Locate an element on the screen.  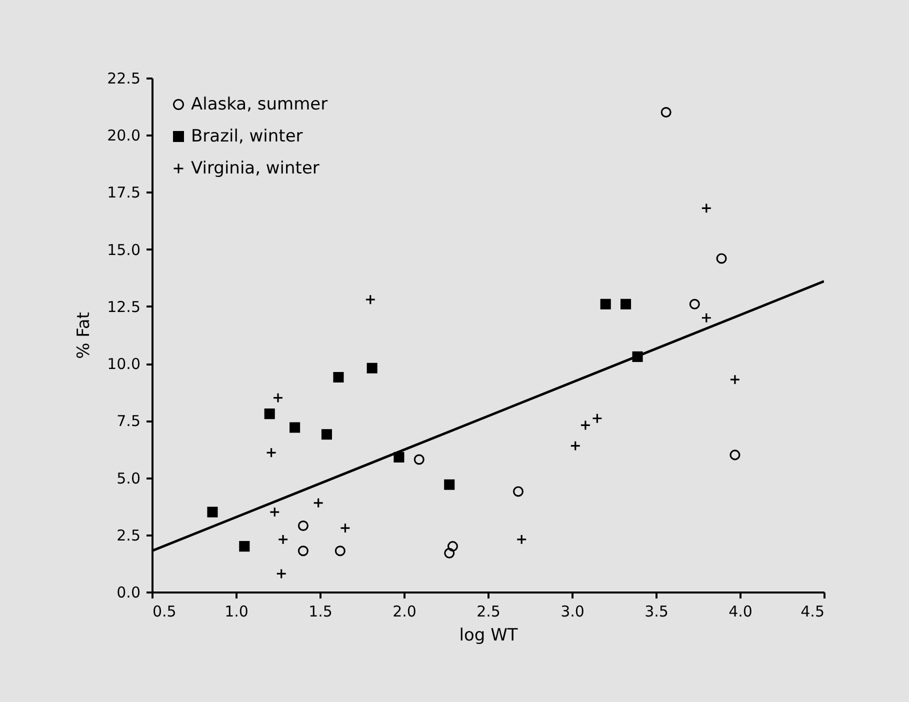
y-tick-label: 17.5 is located at coordinates (123, 193).